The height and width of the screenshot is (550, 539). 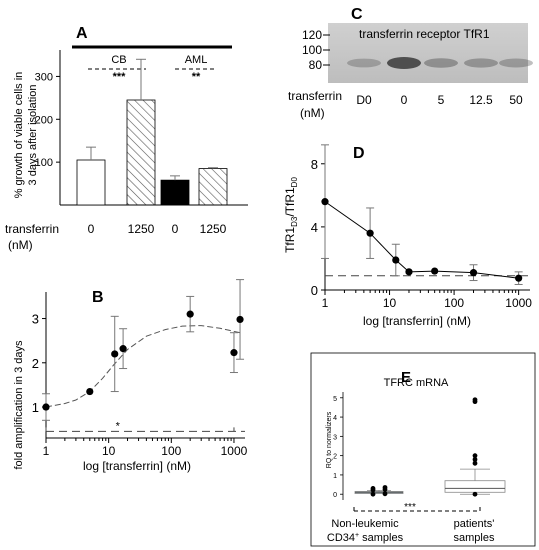 I want to click on box-label-line2-0: CD34+ samples, so click(x=365, y=538).